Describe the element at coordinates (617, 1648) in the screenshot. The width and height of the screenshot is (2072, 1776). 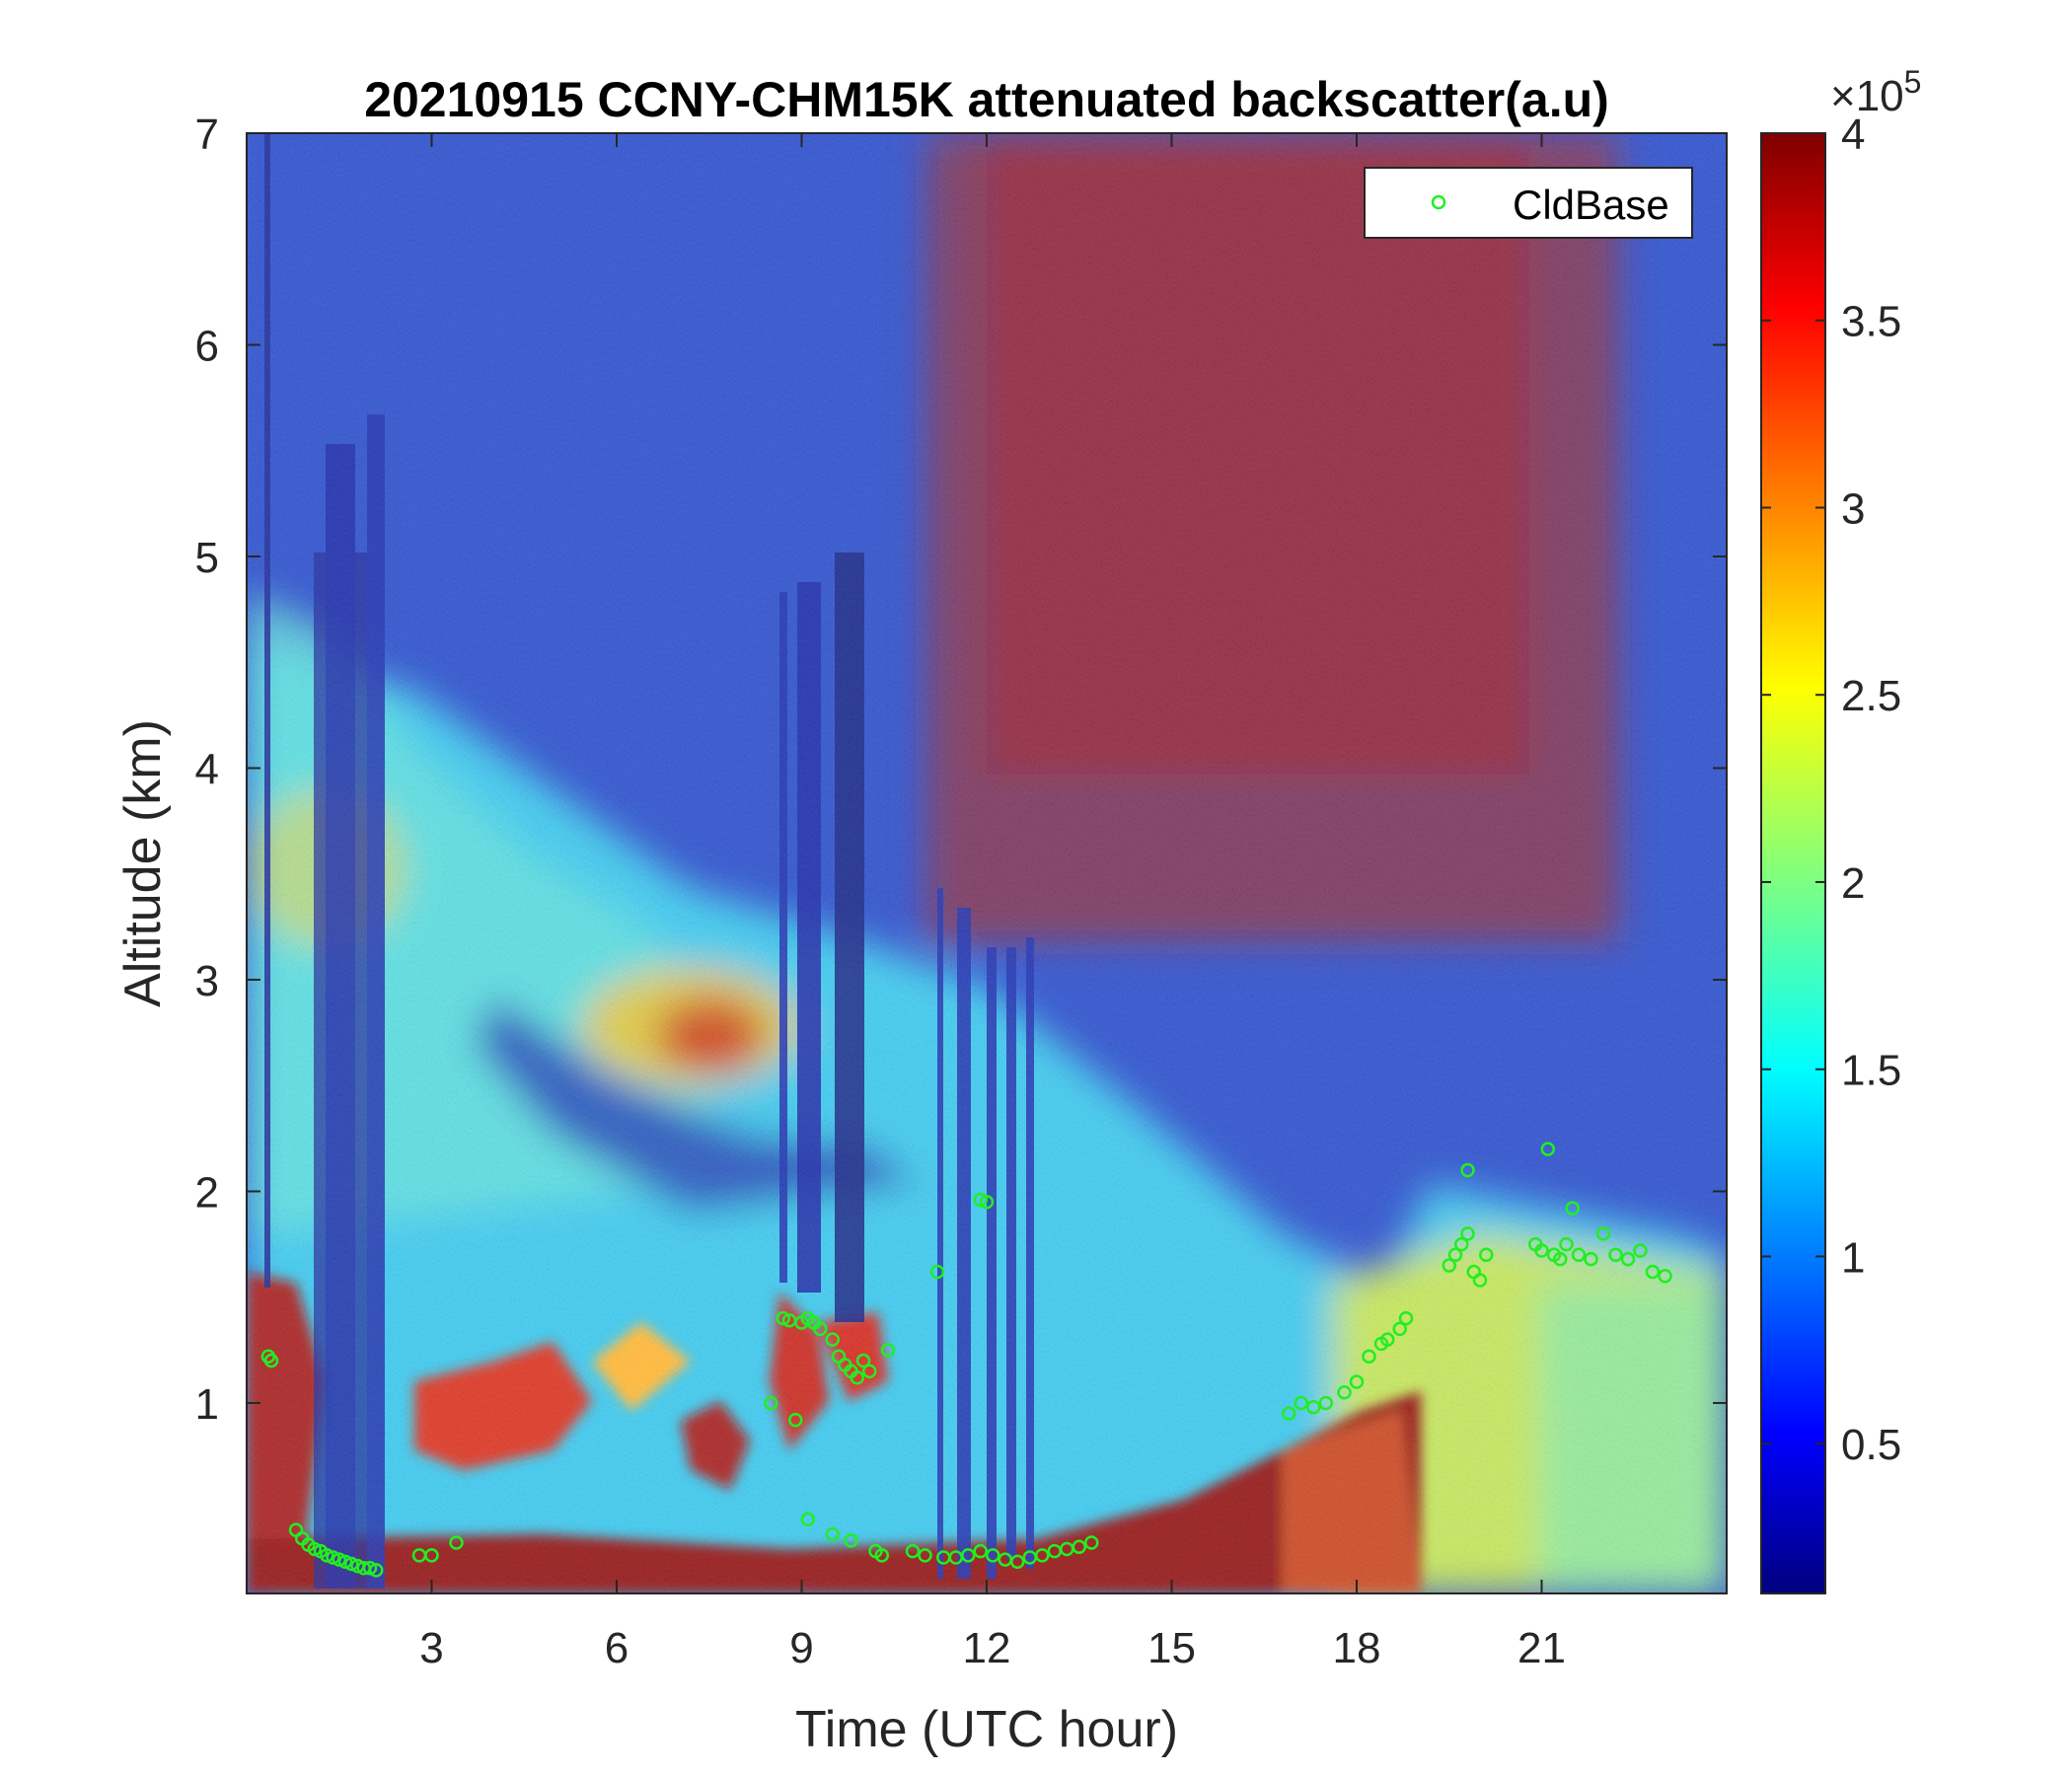
I see `x-tick-label: 6` at that location.